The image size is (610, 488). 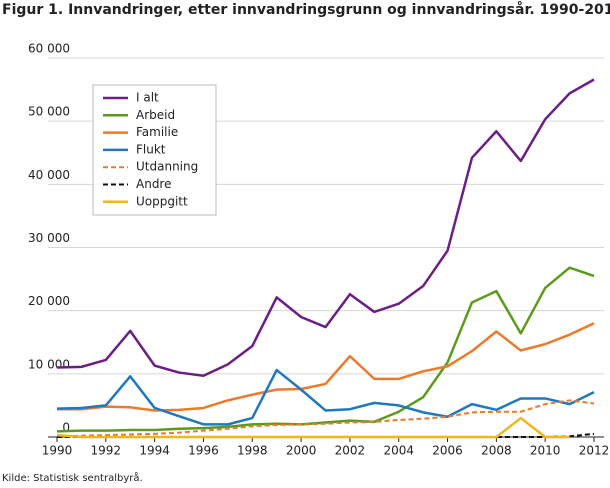 What do you see at coordinates (49, 364) in the screenshot?
I see `y-tick-label: 10 000` at bounding box center [49, 364].